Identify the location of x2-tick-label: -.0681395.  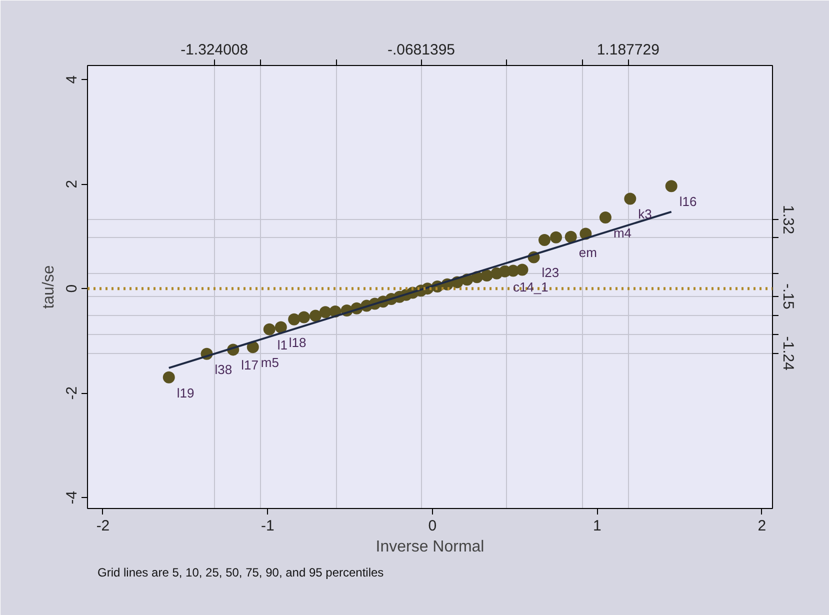
(421, 50).